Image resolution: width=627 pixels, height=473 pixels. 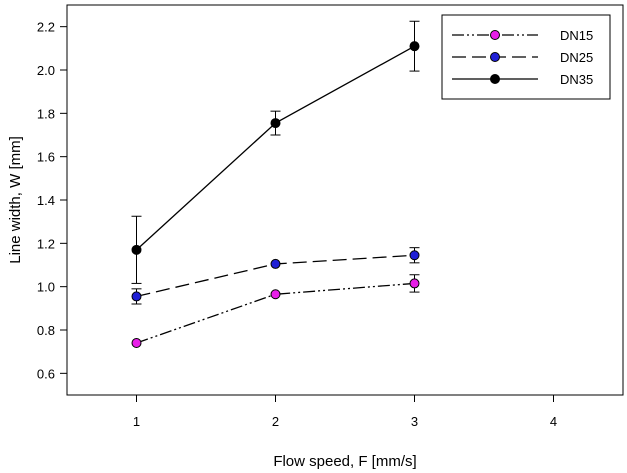 What do you see at coordinates (275, 313) in the screenshot?
I see `series-line-dn15` at bounding box center [275, 313].